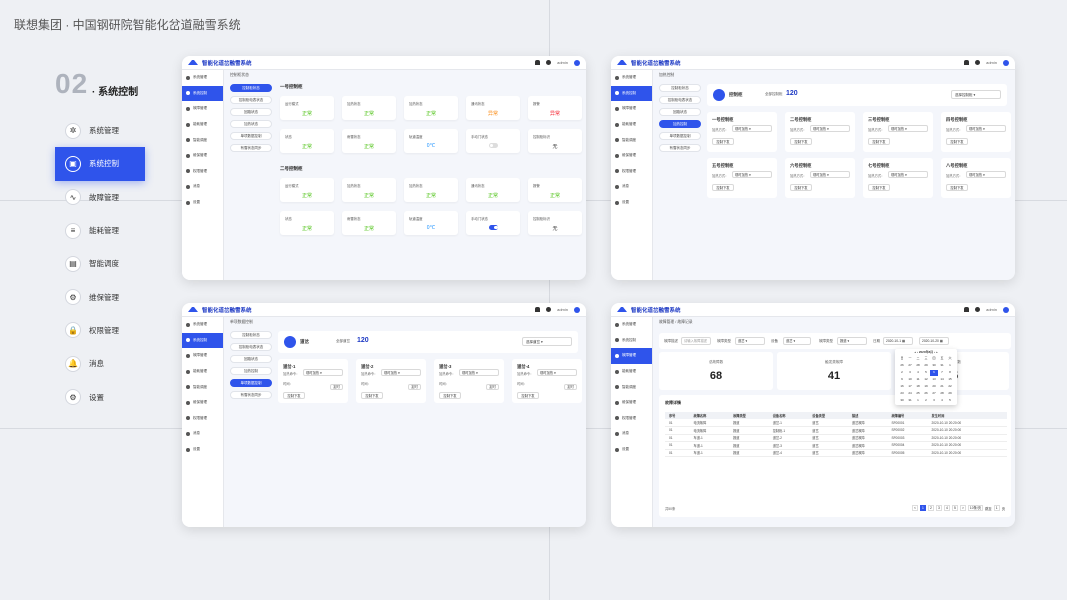  I want to click on calendar-day: 11, so click(918, 379).